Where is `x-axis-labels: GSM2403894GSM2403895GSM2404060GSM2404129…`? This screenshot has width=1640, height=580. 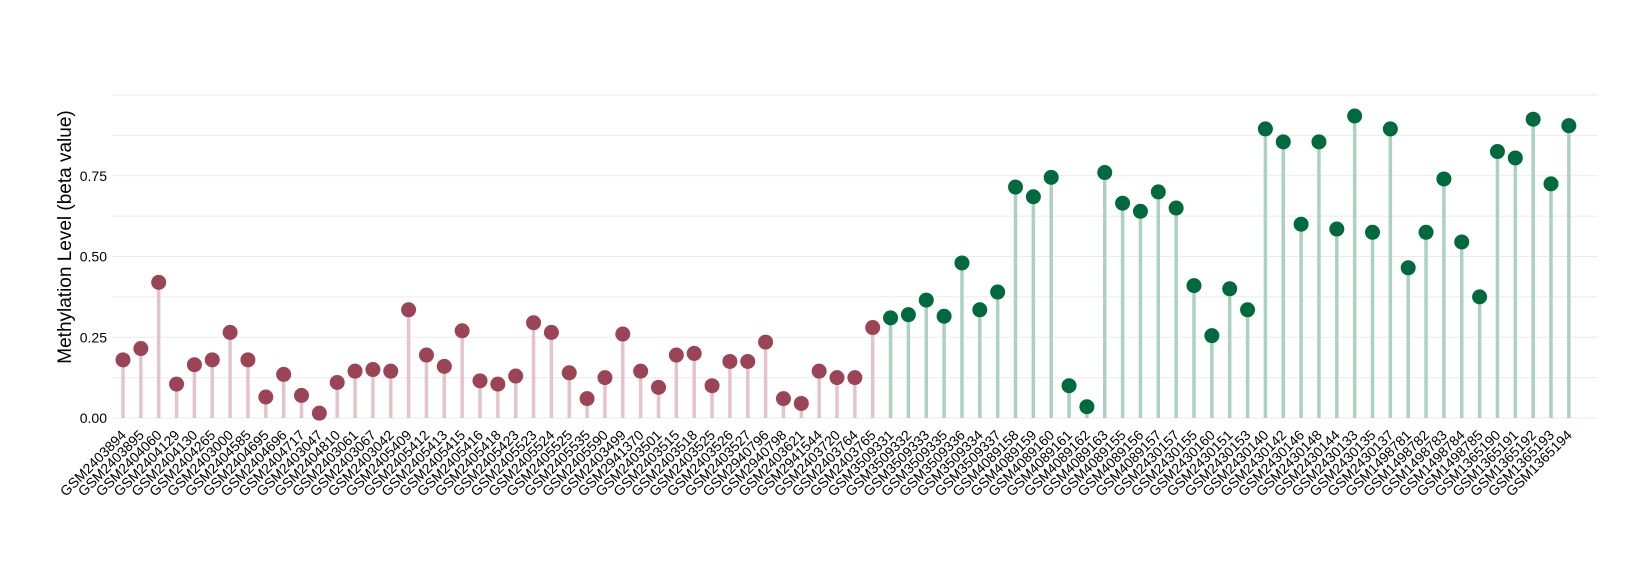
x-axis-labels: GSM2403894GSM2403895GSM2404060GSM2404129… is located at coordinates (816, 463).